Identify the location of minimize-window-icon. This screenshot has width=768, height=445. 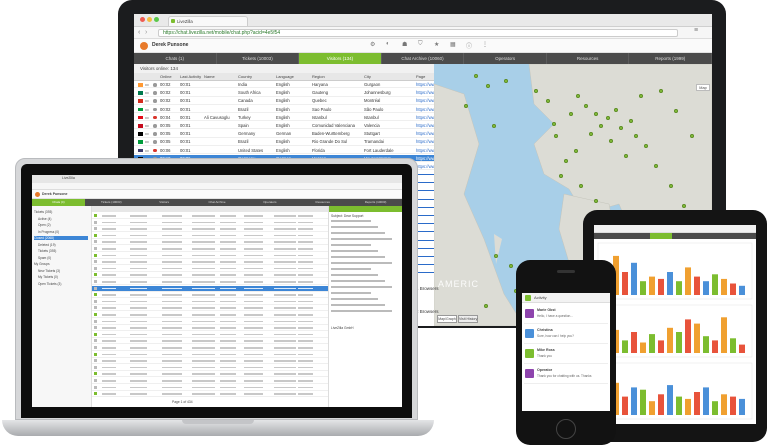
(149, 19).